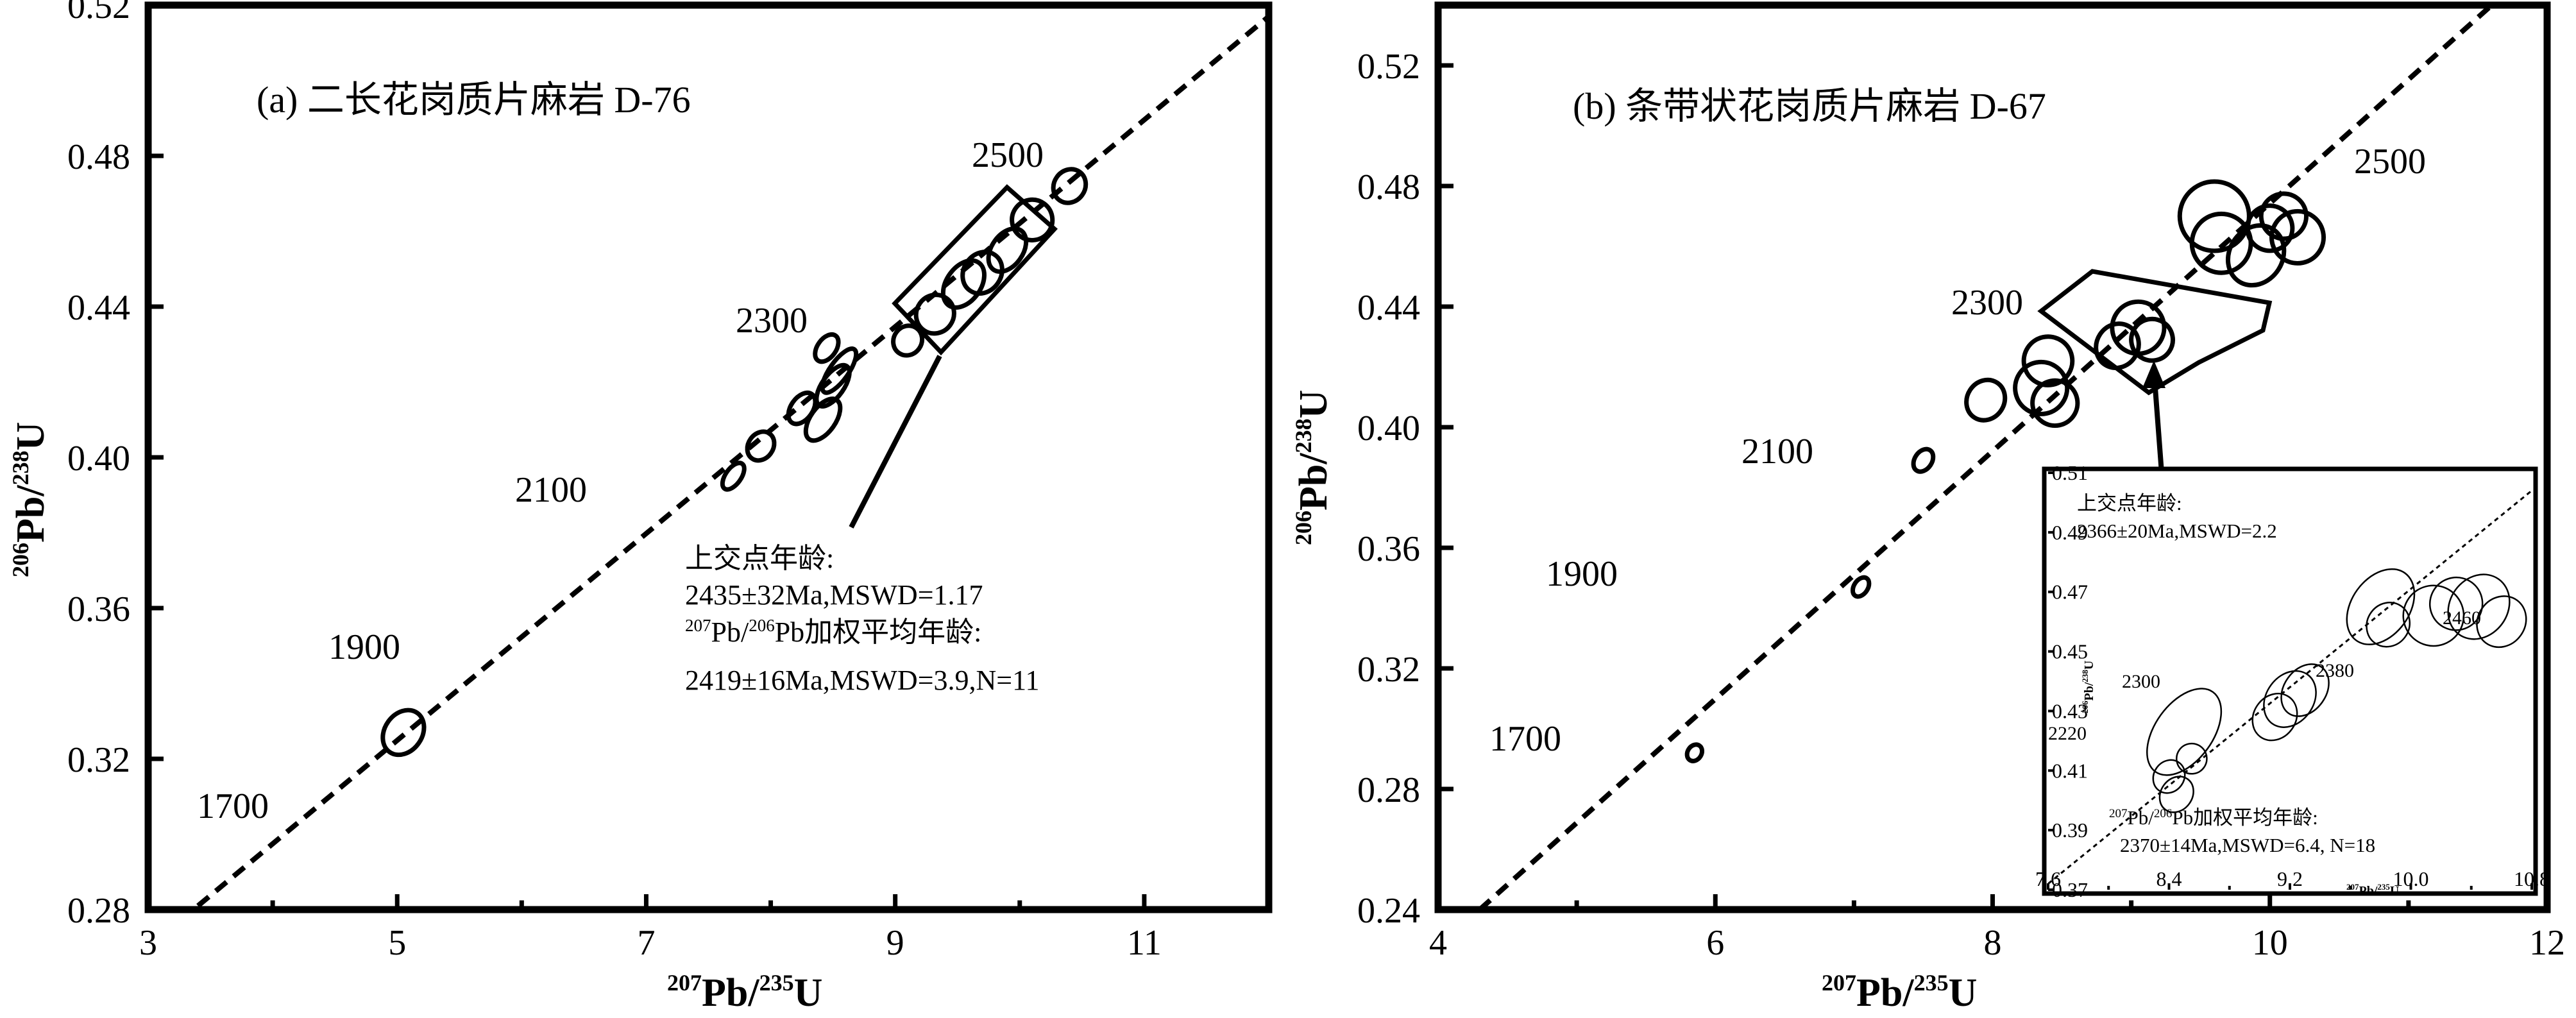  What do you see at coordinates (397, 943) in the screenshot?
I see `x-tick-label: 5` at bounding box center [397, 943].